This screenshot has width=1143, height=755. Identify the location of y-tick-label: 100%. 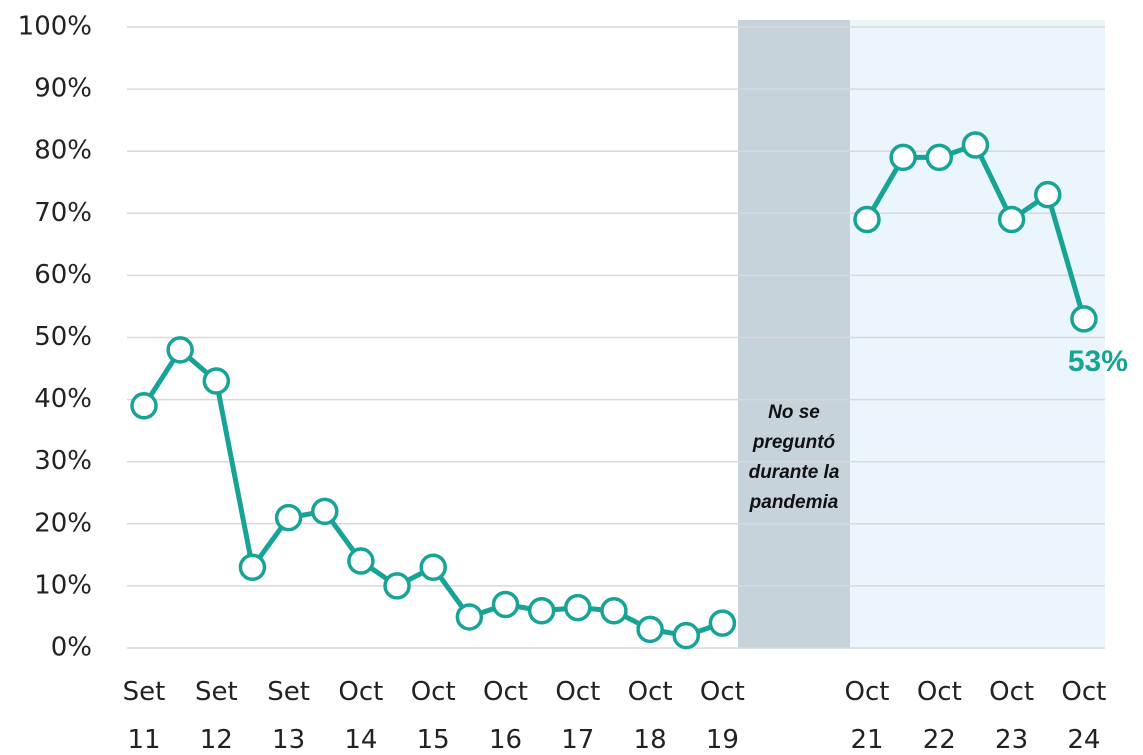
(55, 27).